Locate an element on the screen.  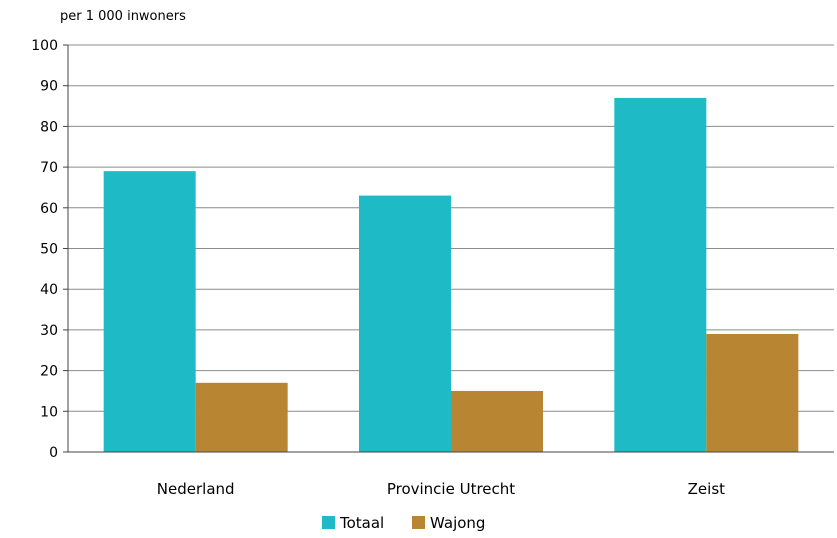
legend: Totaal Wajong is located at coordinates (403, 523).